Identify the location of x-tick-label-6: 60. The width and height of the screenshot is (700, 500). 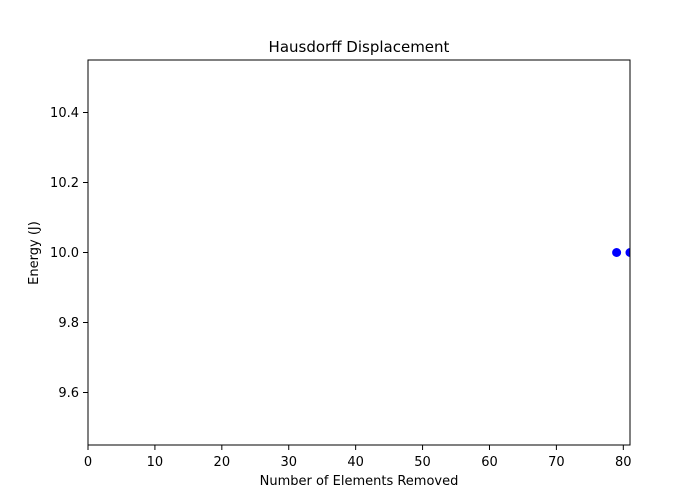
(489, 462).